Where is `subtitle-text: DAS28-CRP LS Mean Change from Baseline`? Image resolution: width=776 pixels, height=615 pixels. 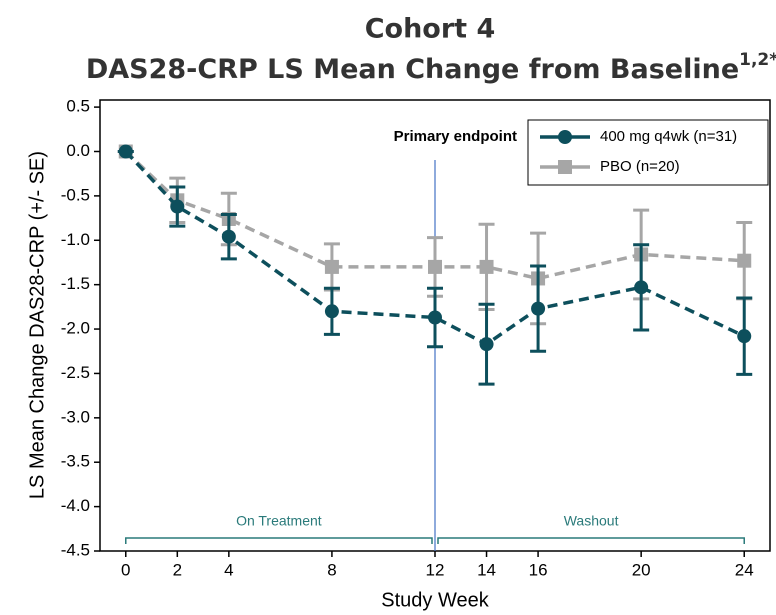
subtitle-text: DAS28-CRP LS Mean Change from Baseline is located at coordinates (412, 69).